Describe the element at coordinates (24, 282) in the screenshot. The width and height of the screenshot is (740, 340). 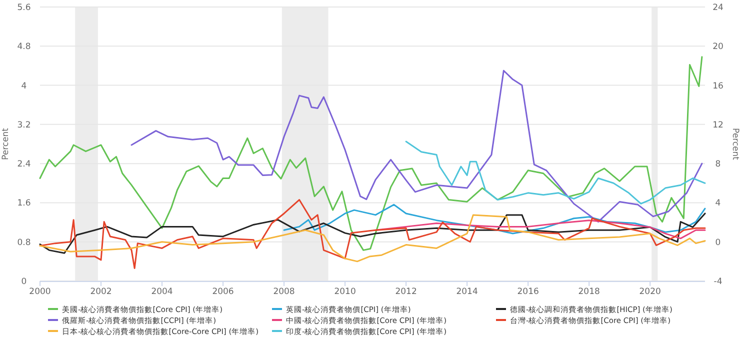
I see `y-tick-label: 0` at that location.